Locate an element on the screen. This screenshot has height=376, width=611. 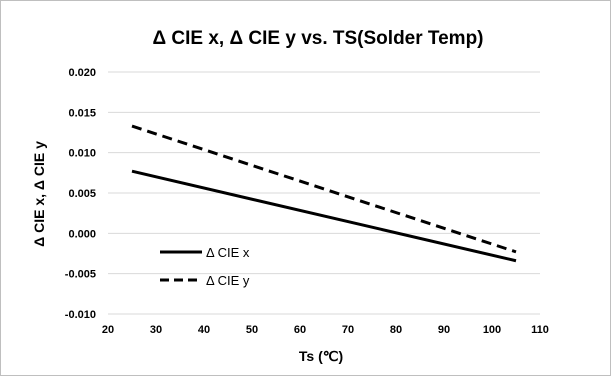
x-tick-label: 50 is located at coordinates (252, 330).